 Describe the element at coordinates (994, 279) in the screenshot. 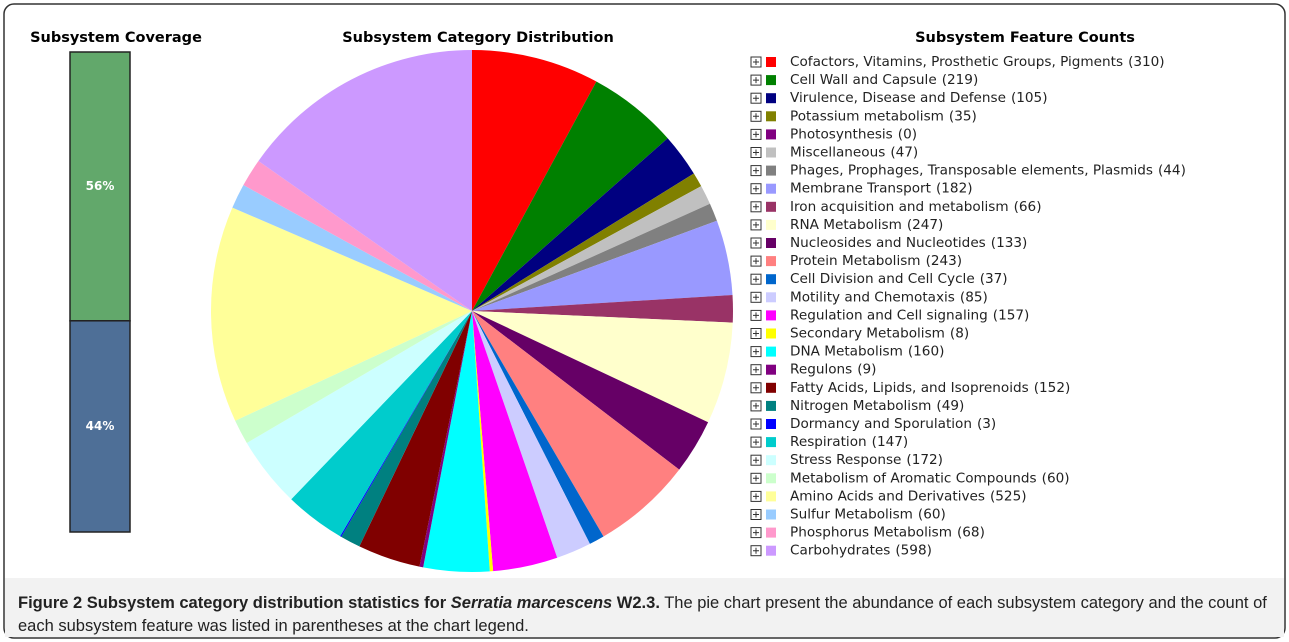

I see `legend-count: (37)` at that location.